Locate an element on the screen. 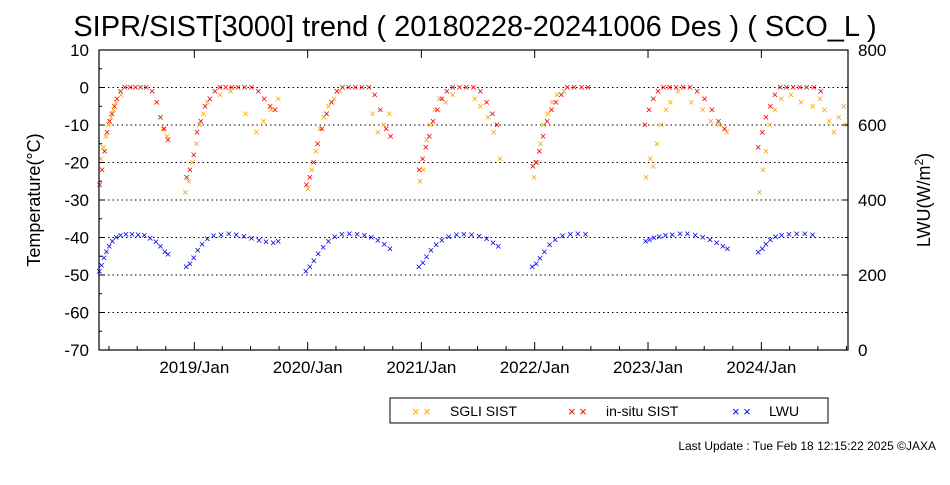 The width and height of the screenshot is (950, 485). y-tick-label: -60 is located at coordinates (76, 313).